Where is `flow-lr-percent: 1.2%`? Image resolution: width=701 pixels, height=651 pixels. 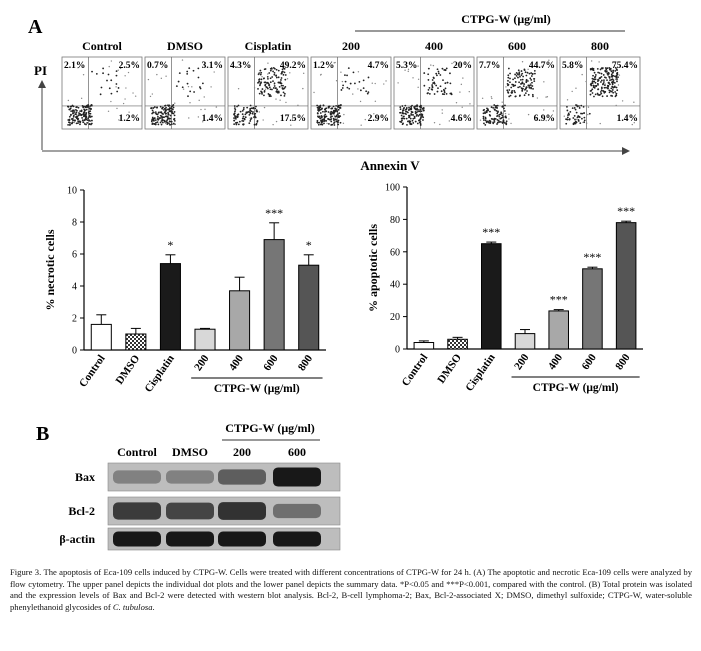 flow-lr-percent: 1.2% is located at coordinates (129, 119).